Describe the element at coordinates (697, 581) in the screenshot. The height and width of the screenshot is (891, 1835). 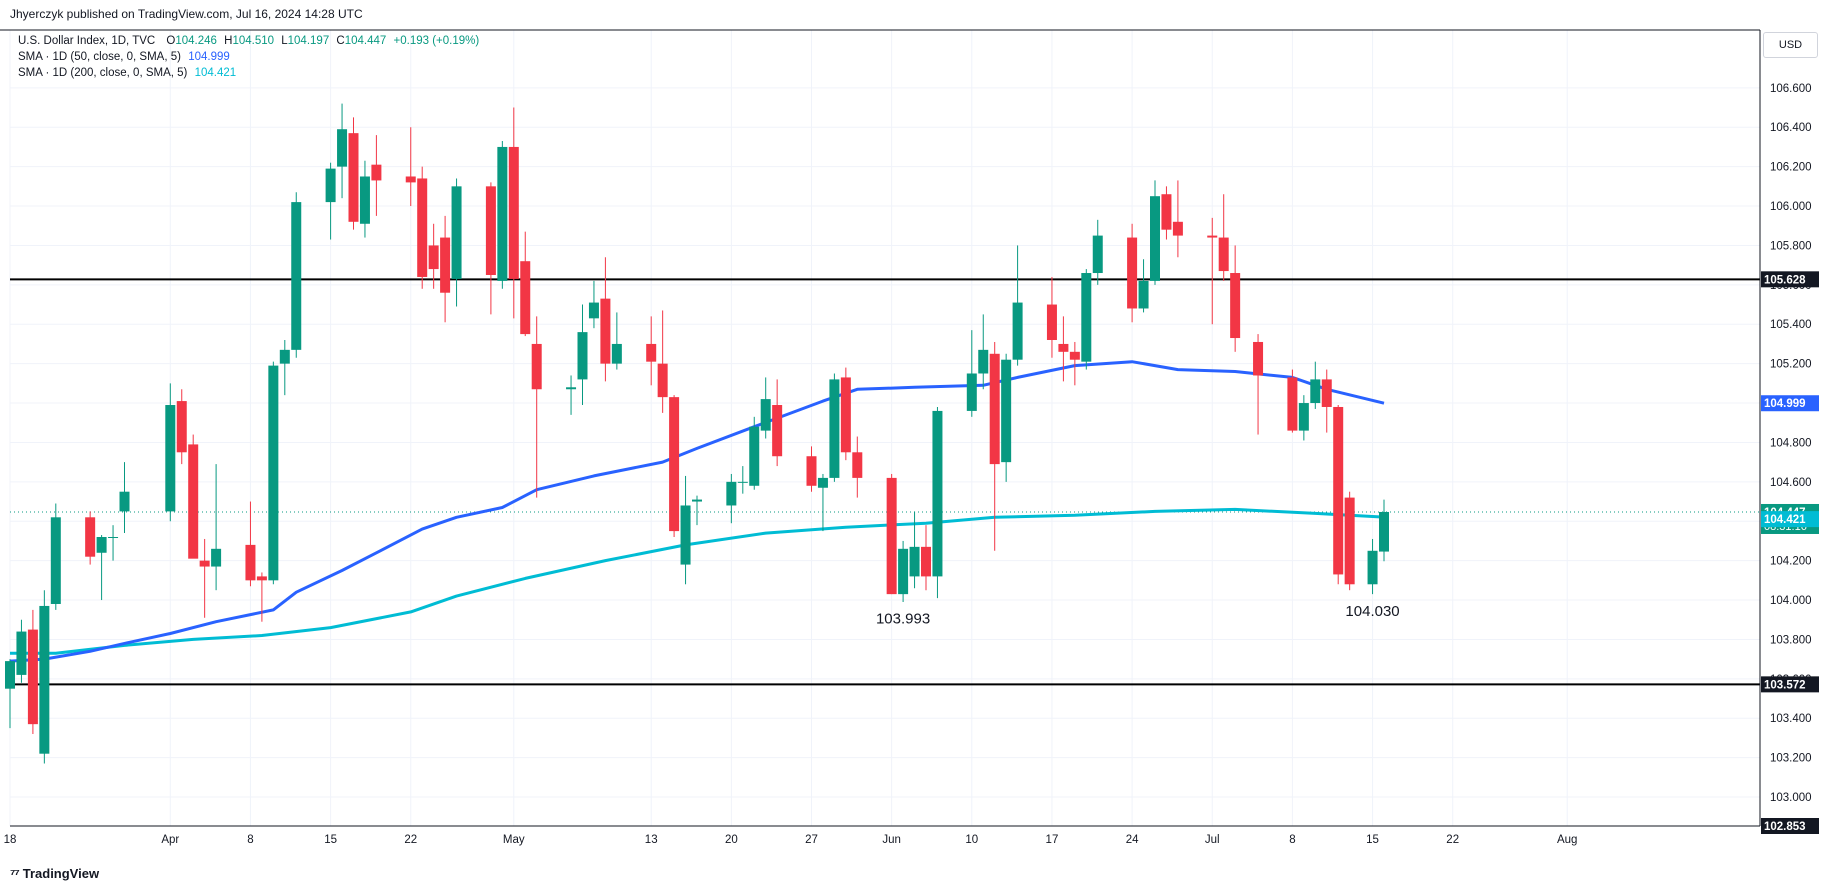
I see `sma200-line` at that location.